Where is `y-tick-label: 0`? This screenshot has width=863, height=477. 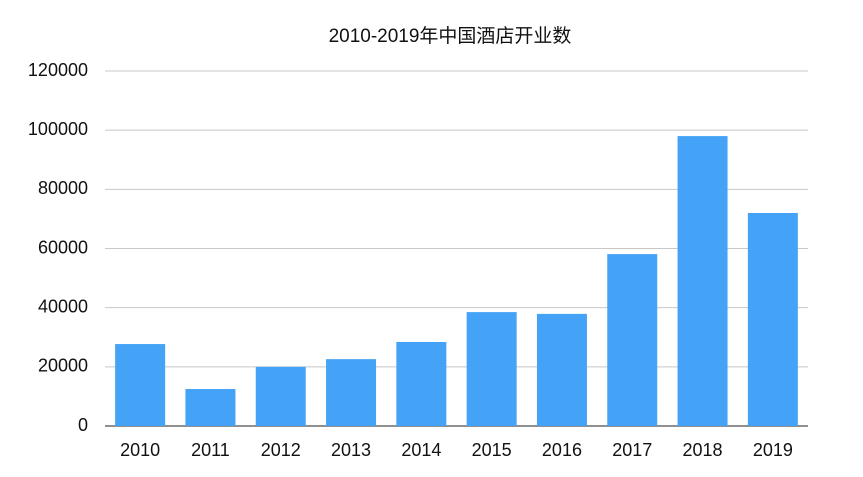 y-tick-label: 0 is located at coordinates (83, 425).